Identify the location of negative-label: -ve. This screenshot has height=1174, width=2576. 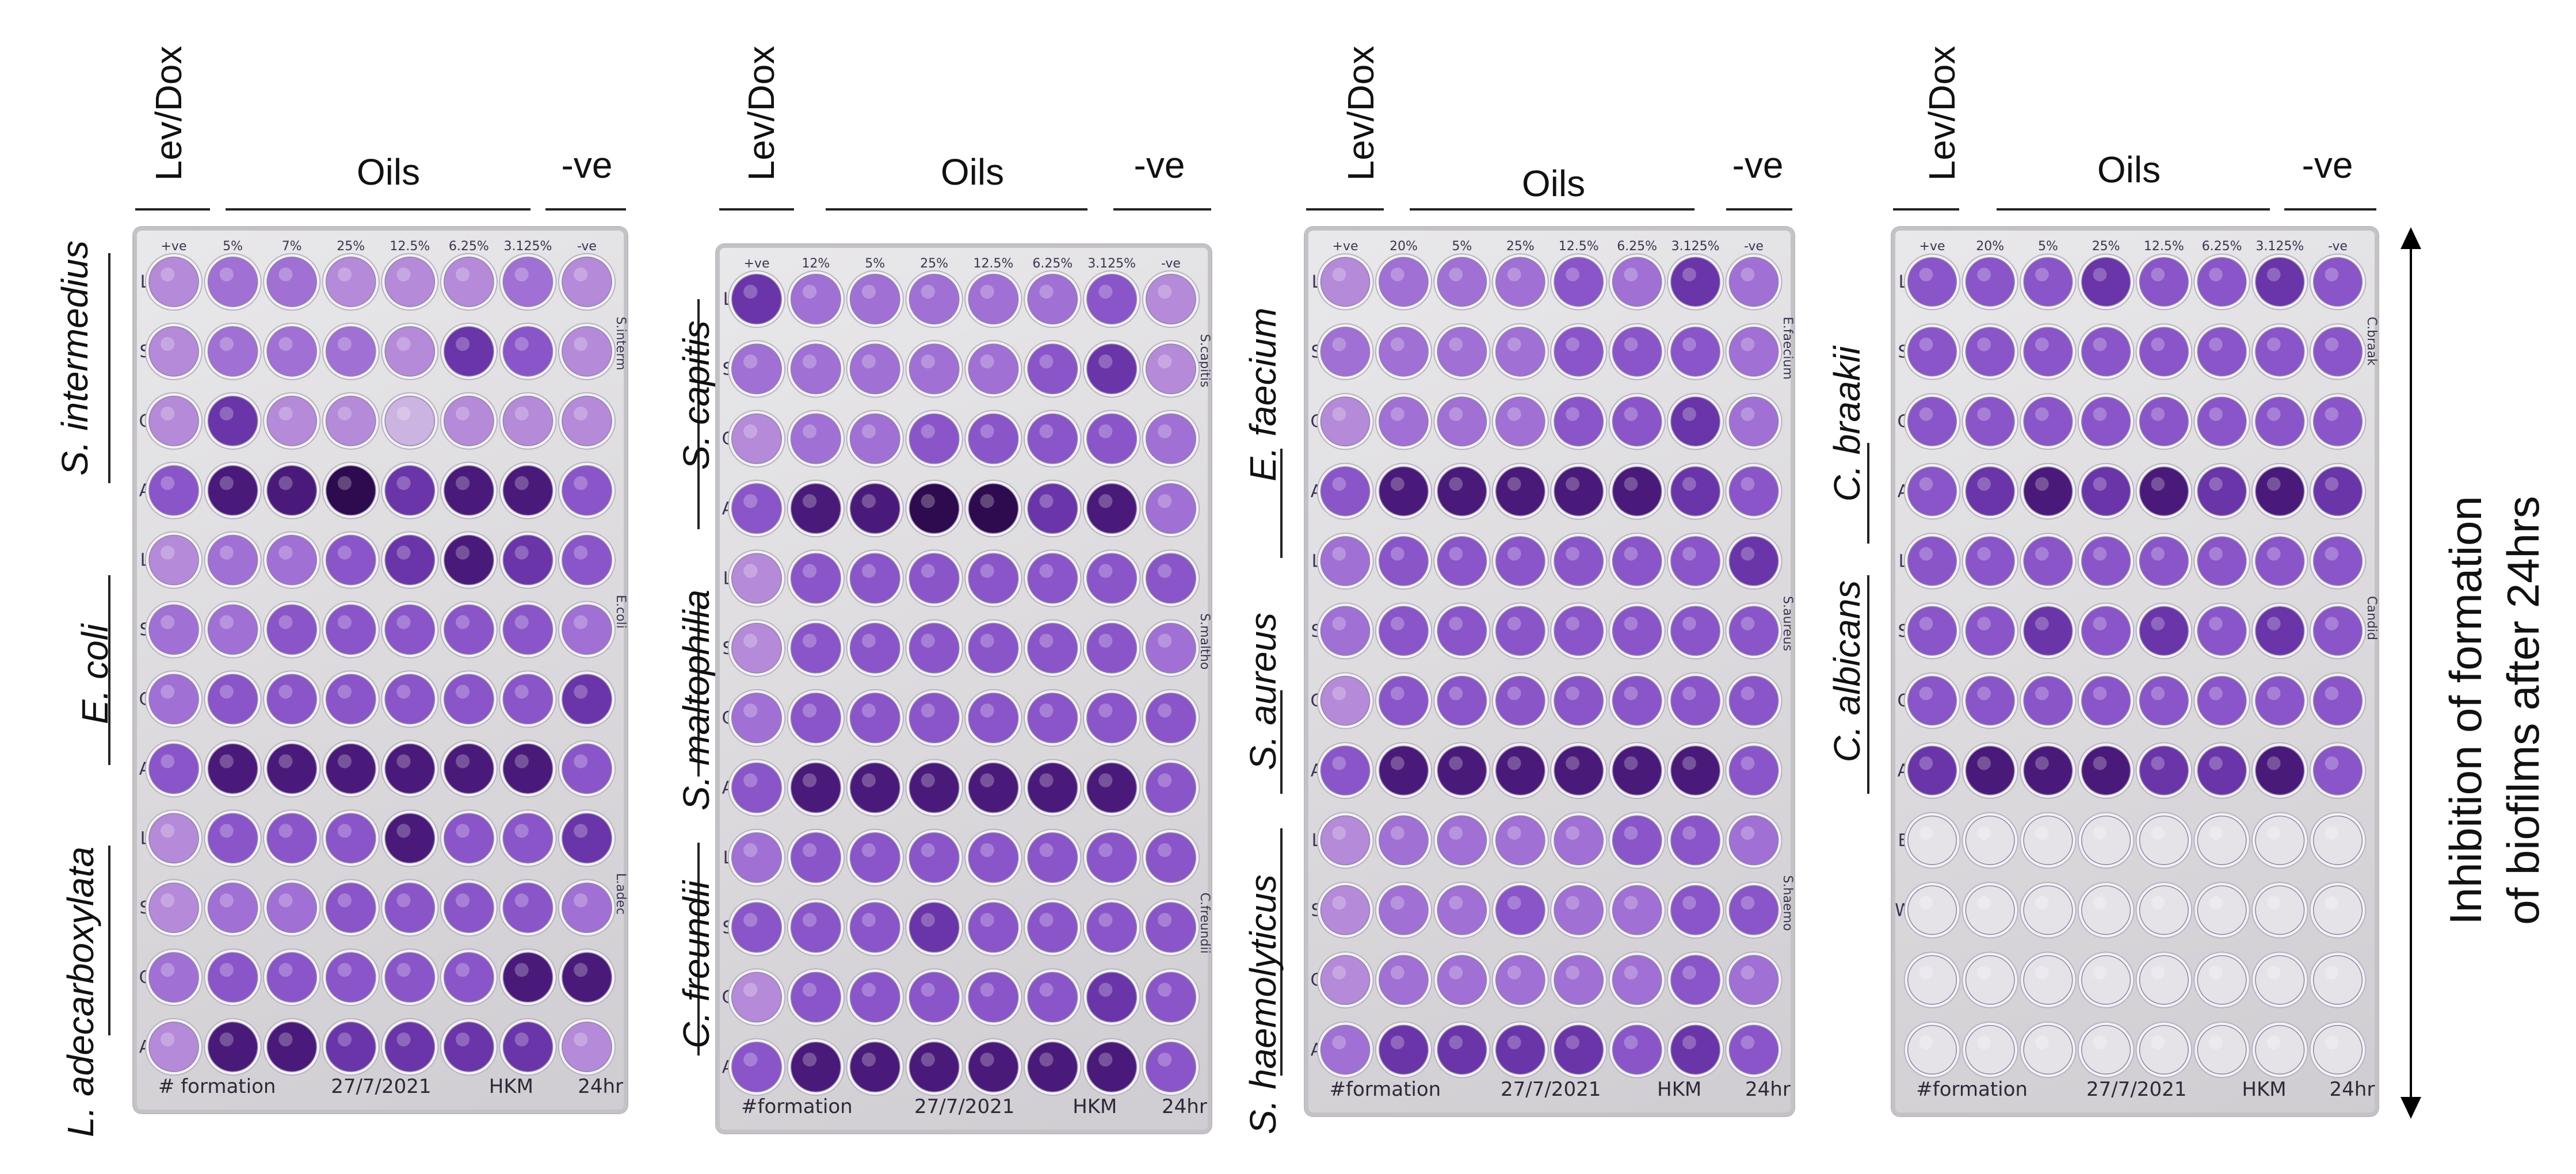
(1159, 165).